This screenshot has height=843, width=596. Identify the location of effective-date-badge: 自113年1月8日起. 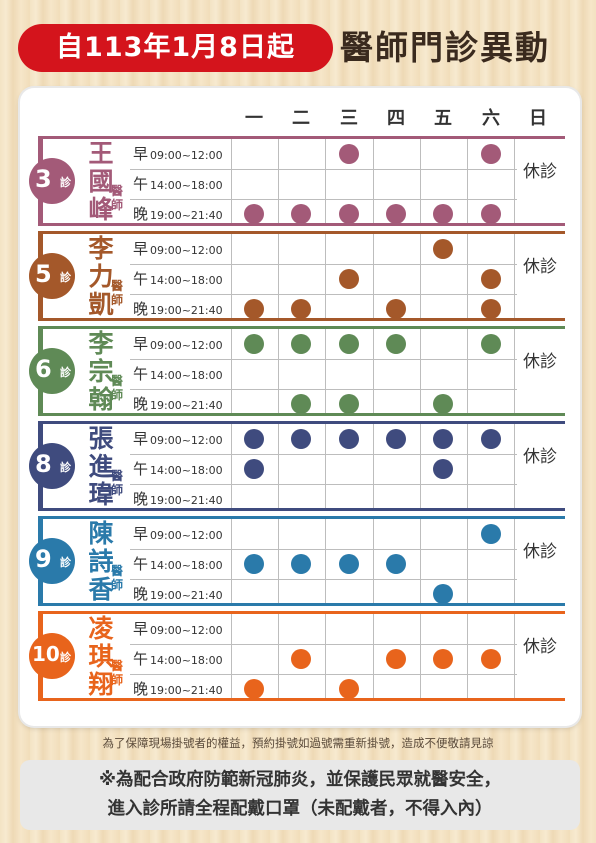
(175, 48).